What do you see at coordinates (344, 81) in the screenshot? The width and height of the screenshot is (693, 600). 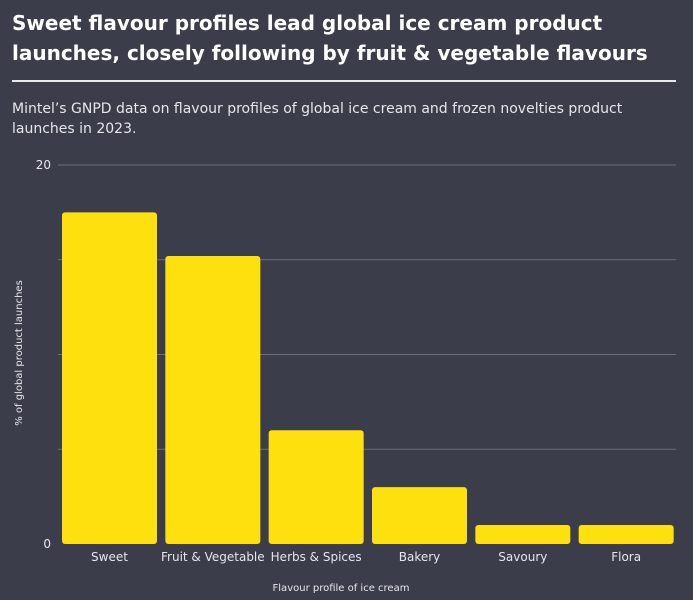 I see `title-divider` at bounding box center [344, 81].